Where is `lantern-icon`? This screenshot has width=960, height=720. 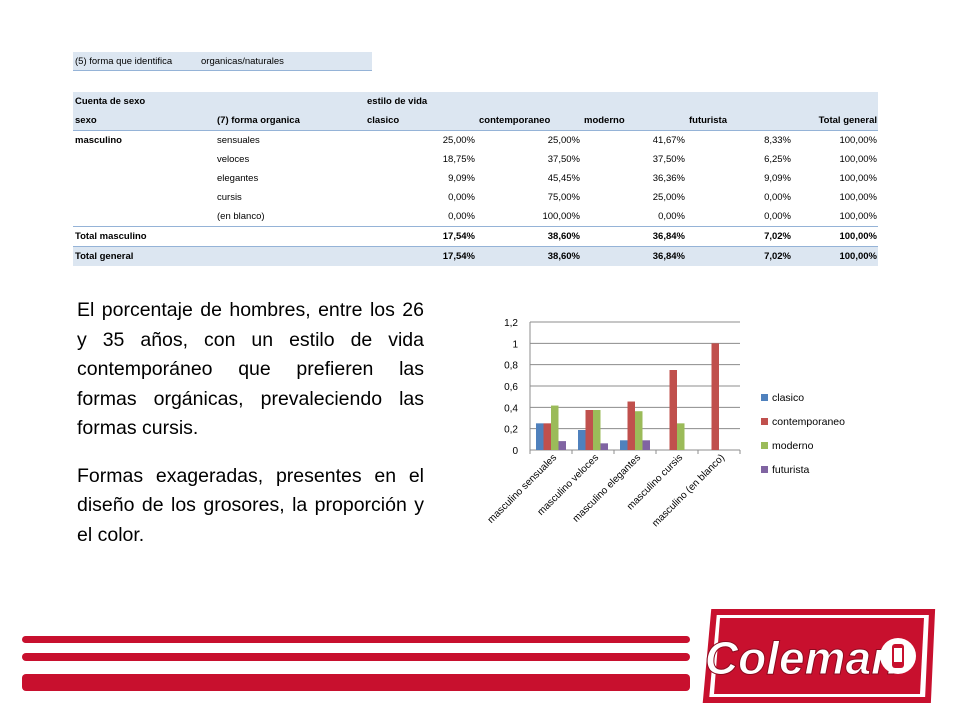
lantern-icon is located at coordinates (898, 656).